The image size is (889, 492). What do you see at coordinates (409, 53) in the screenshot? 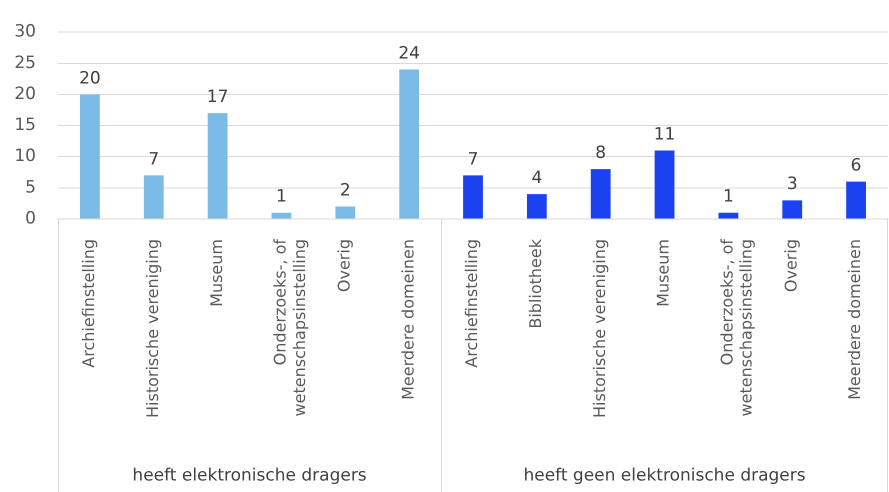
I see `data-label: 24` at bounding box center [409, 53].